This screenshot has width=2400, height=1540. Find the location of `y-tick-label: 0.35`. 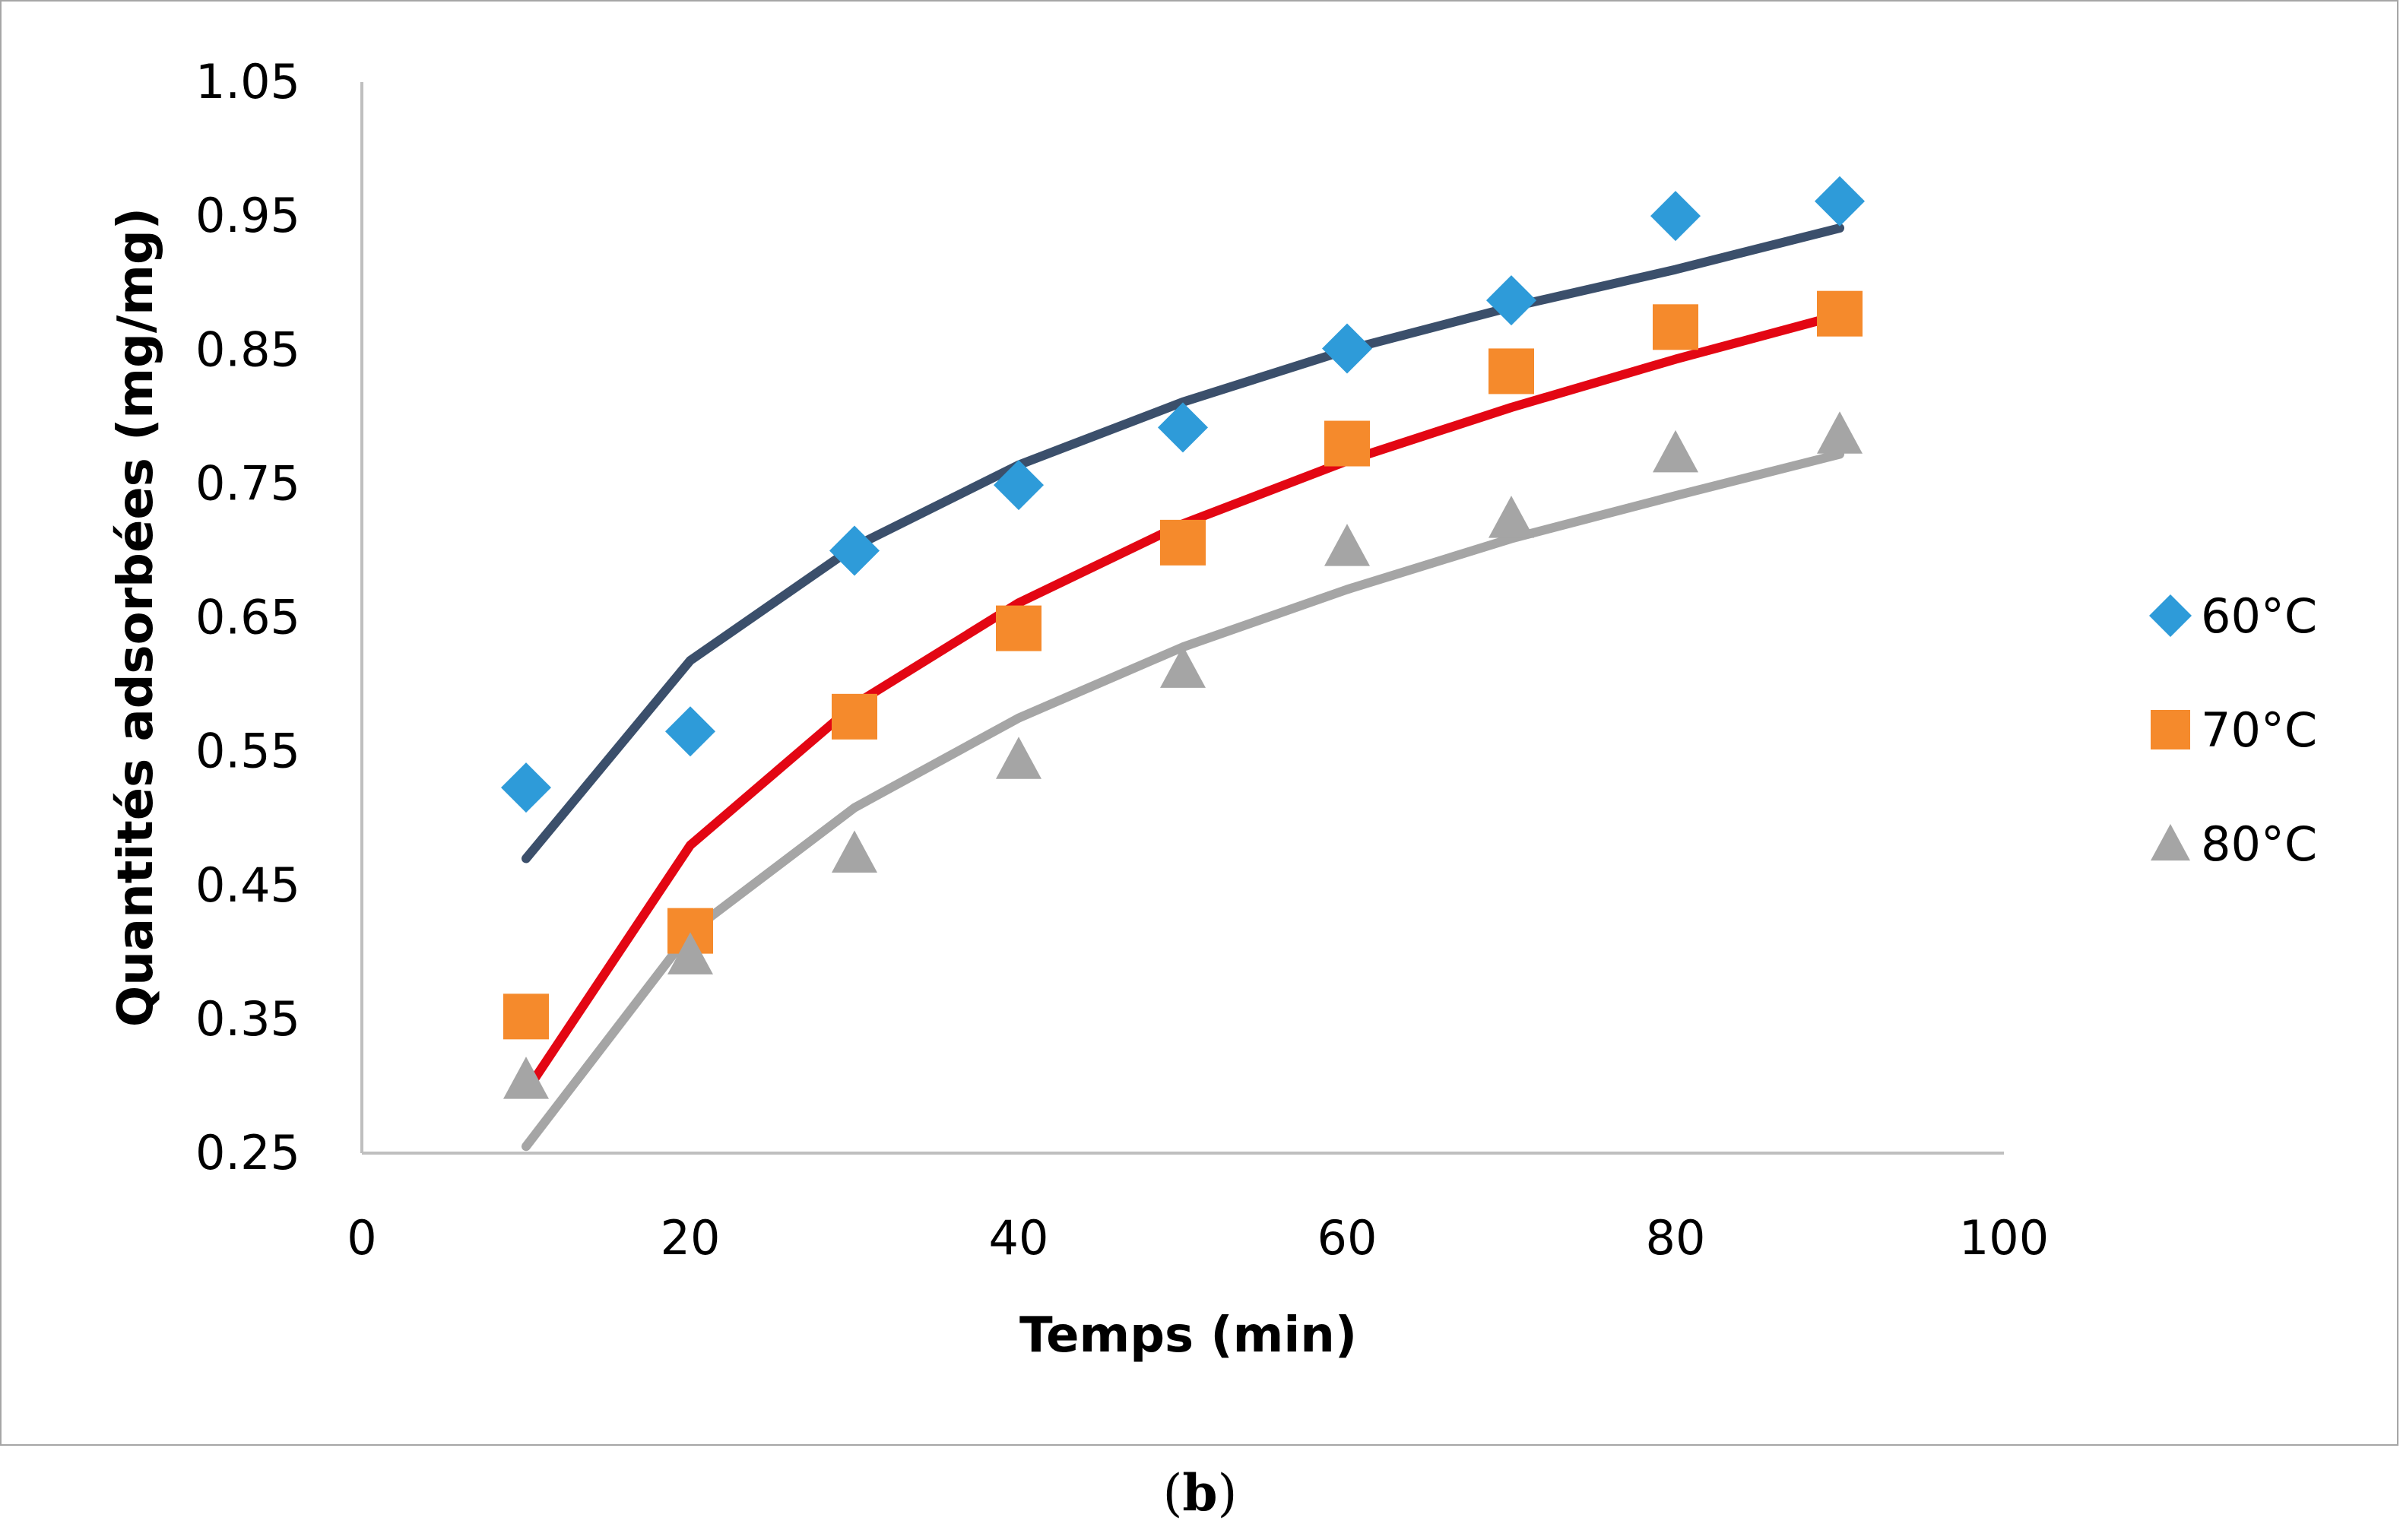

y-tick-label: 0.35 is located at coordinates (247, 1019).